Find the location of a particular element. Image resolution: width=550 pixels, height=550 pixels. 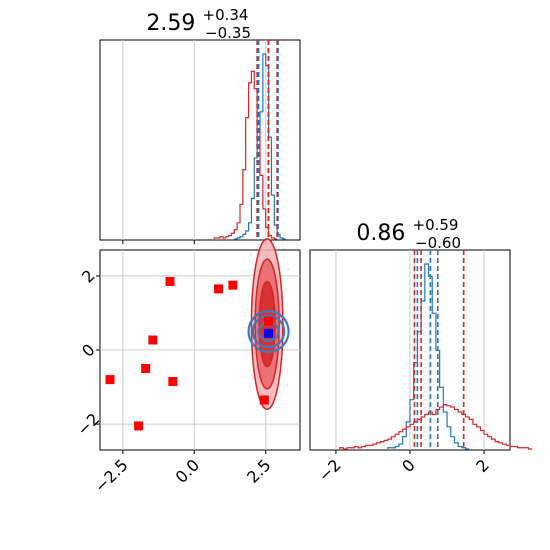

panel-title-param-2: 0.86 +0.59 −0.60 is located at coordinates (409, 233).